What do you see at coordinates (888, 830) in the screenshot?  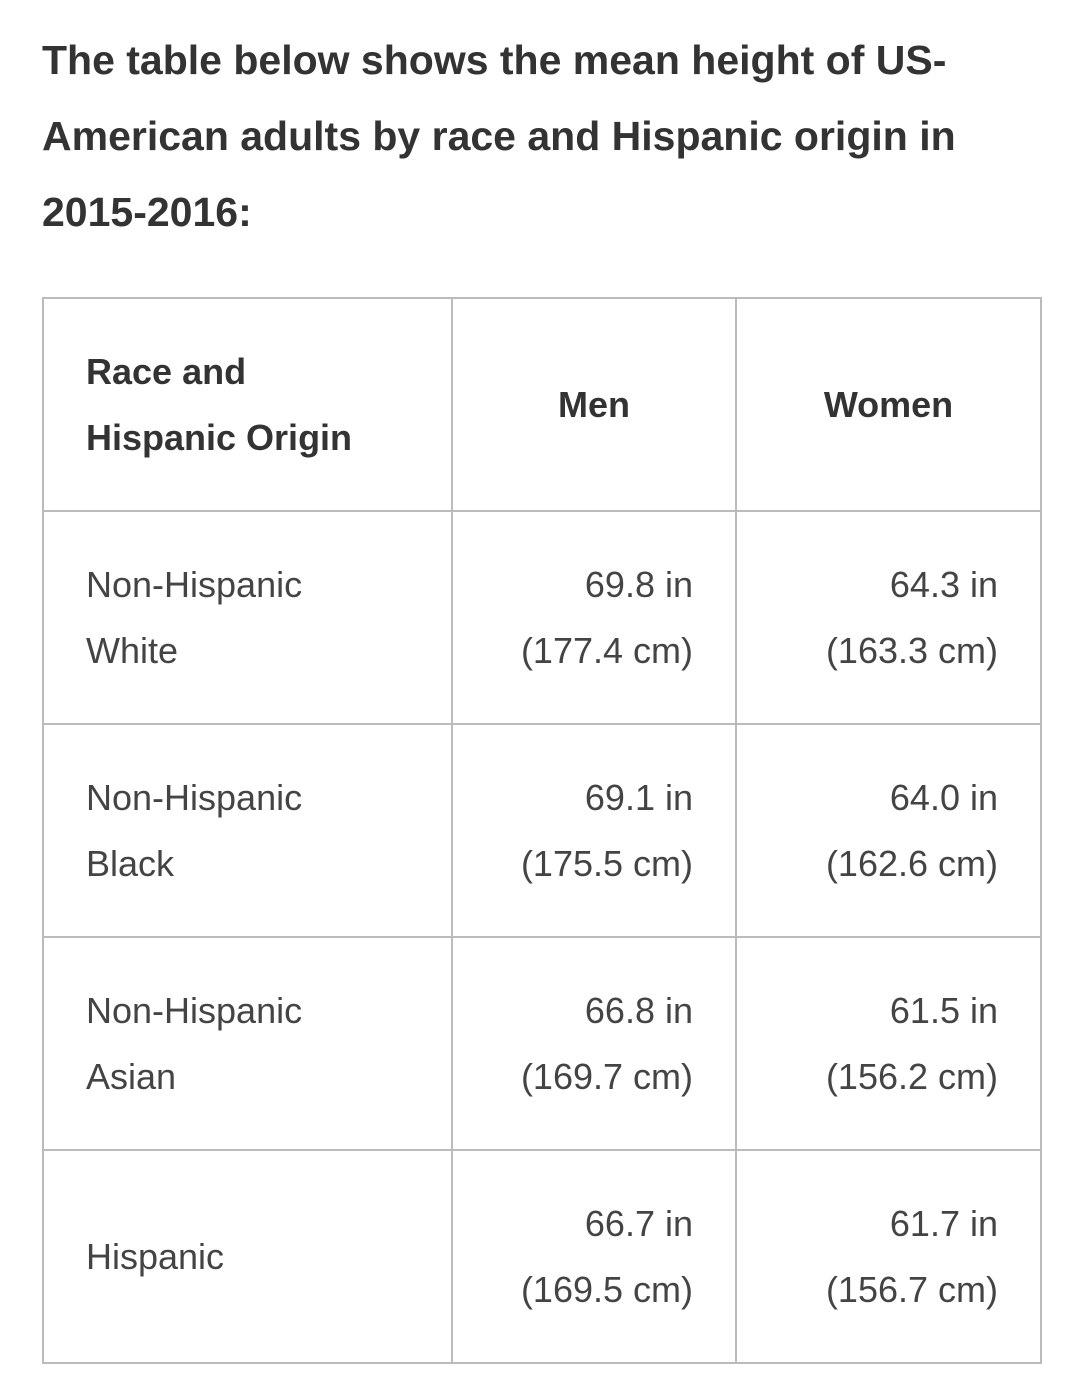 I see `value-cell: 64.0 in (162.6 cm)` at bounding box center [888, 830].